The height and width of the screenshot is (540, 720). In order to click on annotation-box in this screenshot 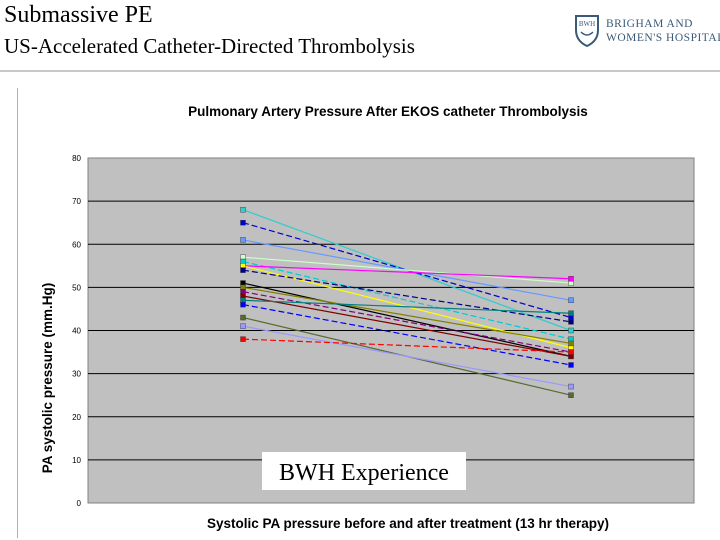, I will do `click(364, 471)`.